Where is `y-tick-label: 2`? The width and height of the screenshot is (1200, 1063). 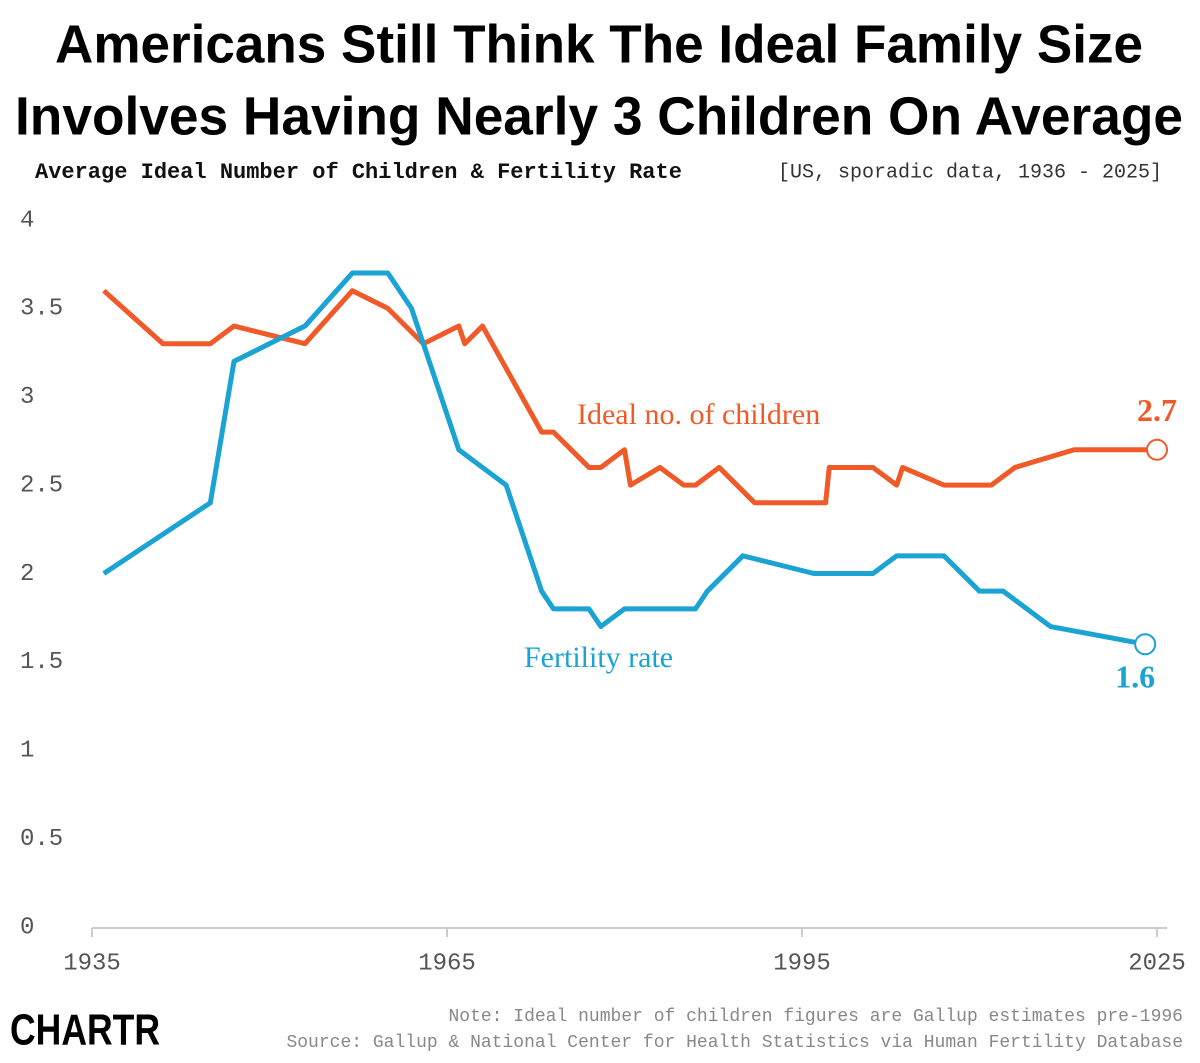
y-tick-label: 2 is located at coordinates (27, 574).